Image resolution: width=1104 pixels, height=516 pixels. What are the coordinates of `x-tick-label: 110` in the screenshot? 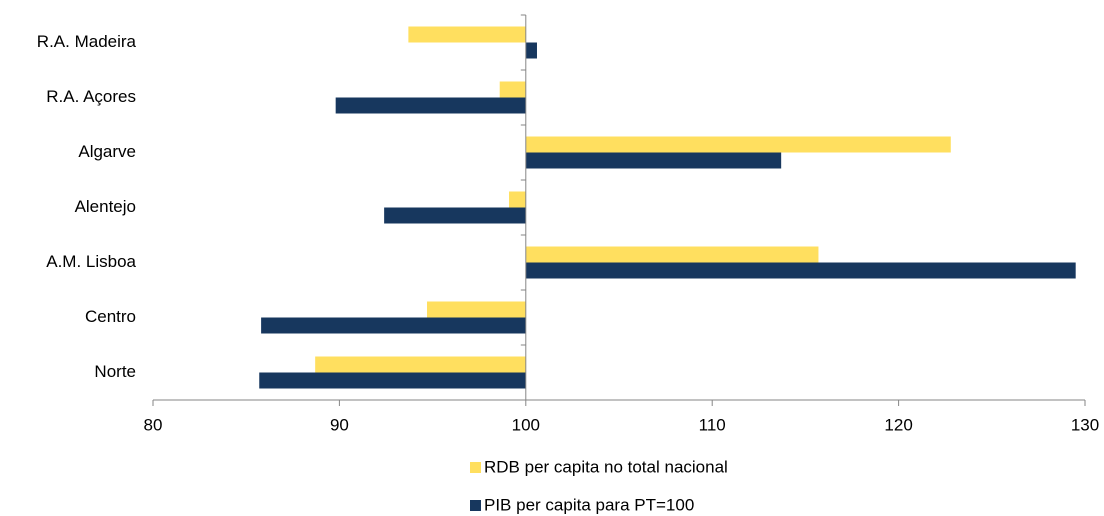 It's located at (712, 424).